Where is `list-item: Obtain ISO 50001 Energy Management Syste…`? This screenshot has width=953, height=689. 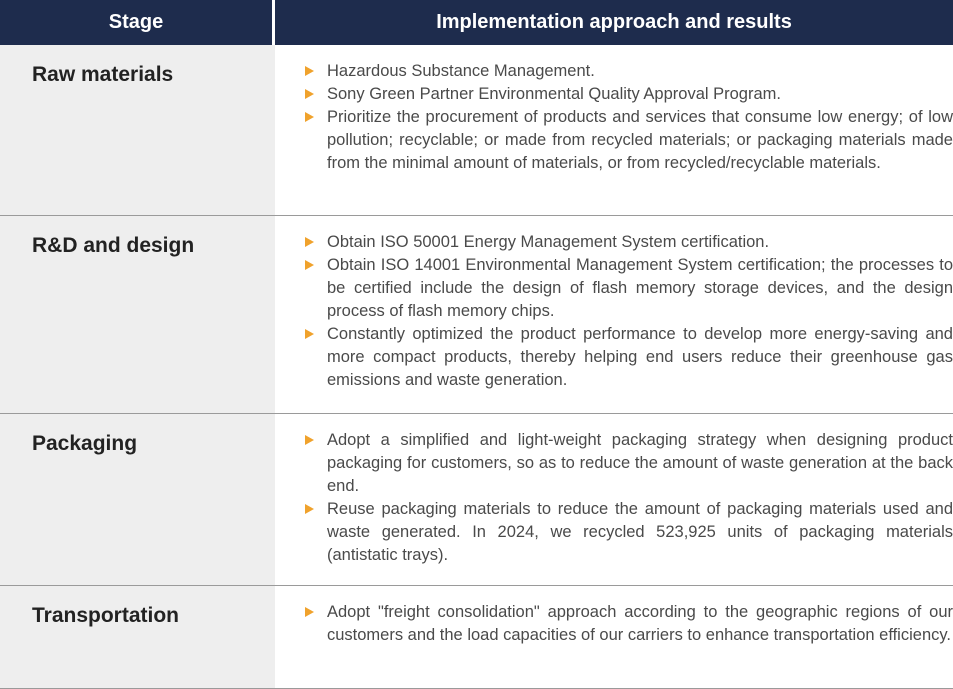 list-item: Obtain ISO 50001 Energy Management Syste… is located at coordinates (629, 242).